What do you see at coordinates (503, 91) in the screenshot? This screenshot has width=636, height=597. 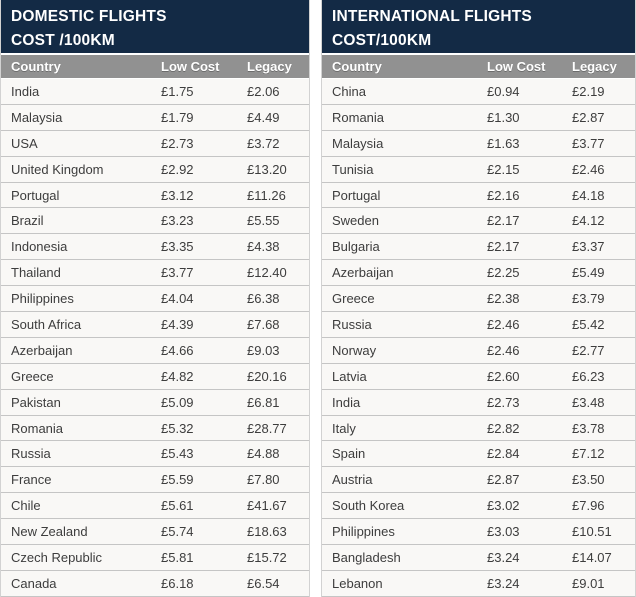 I see `low-cost-cell: £0.94` at bounding box center [503, 91].